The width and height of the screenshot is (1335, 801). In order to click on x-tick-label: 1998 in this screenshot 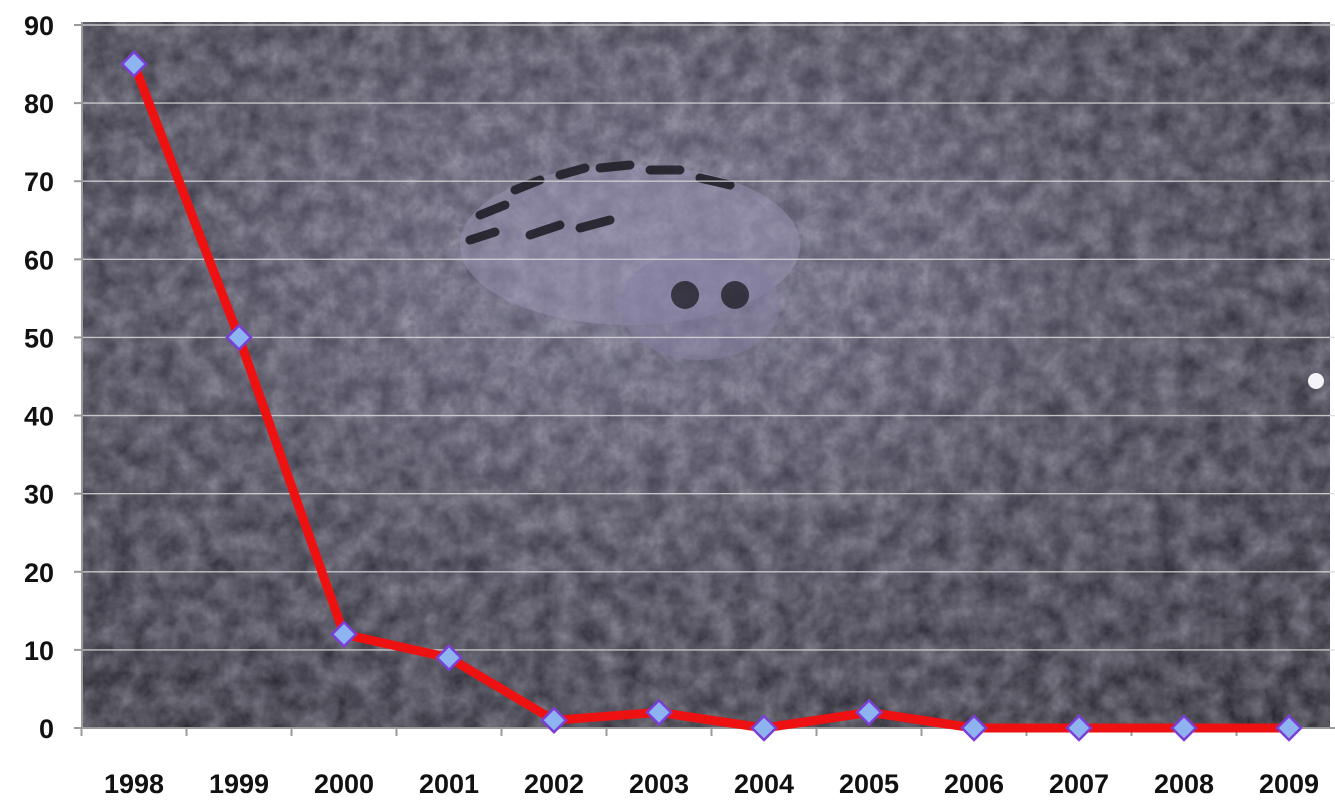, I will do `click(134, 784)`.